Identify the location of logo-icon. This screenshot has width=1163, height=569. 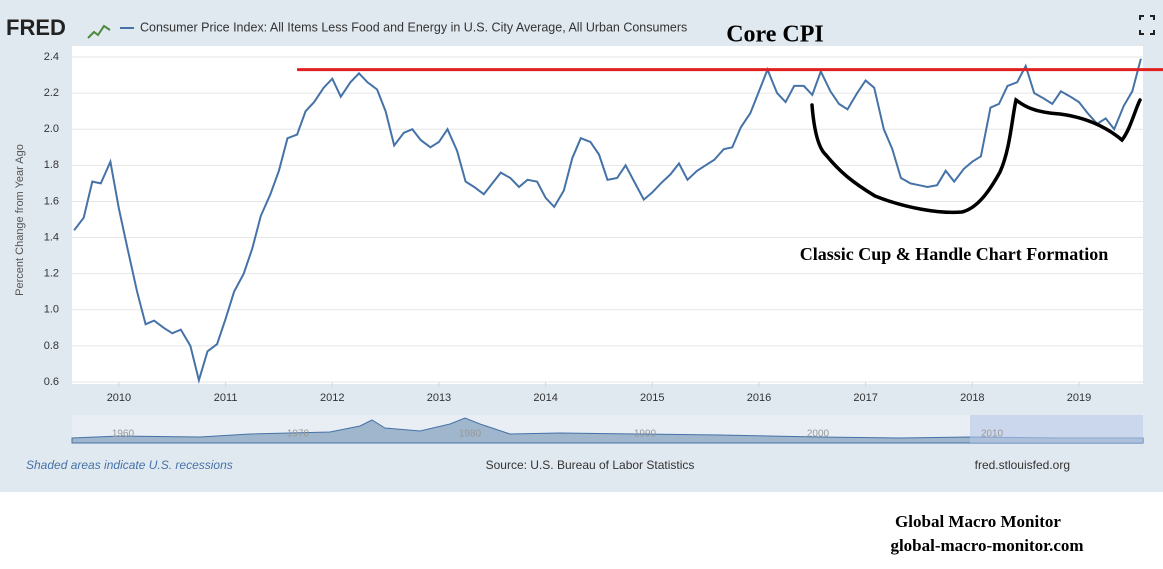
(99, 31).